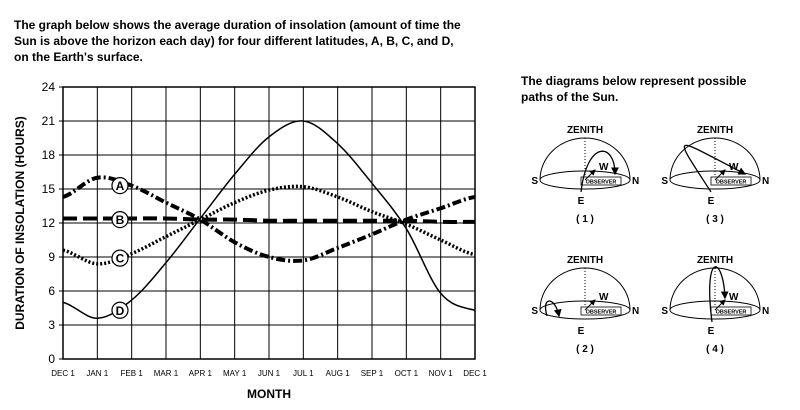 The width and height of the screenshot is (800, 410). What do you see at coordinates (49, 121) in the screenshot?
I see `y-tick-label: 21` at bounding box center [49, 121].